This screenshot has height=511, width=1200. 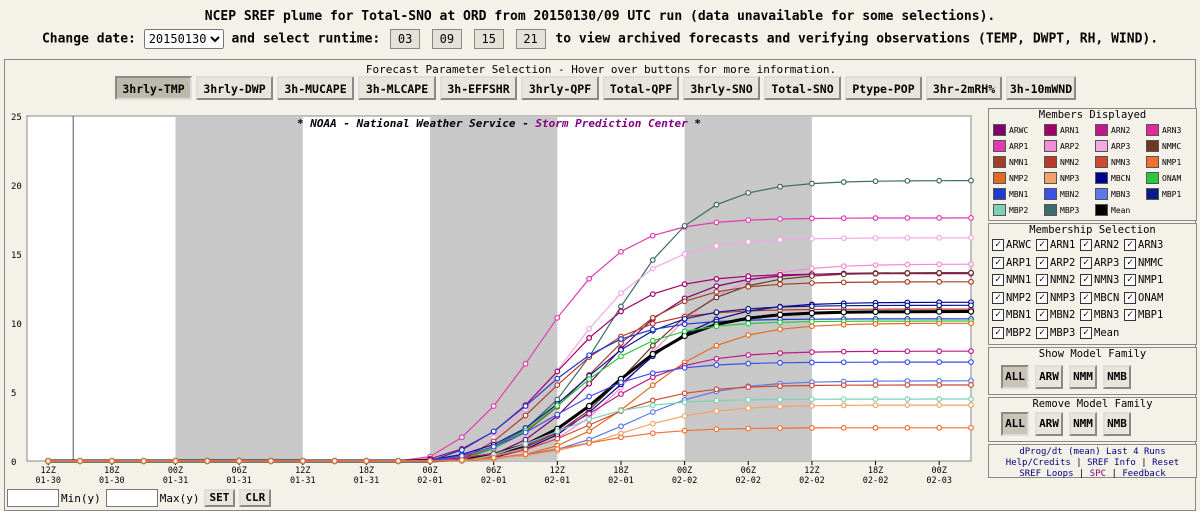 I want to click on series-point-nmmc, so click(x=843, y=274).